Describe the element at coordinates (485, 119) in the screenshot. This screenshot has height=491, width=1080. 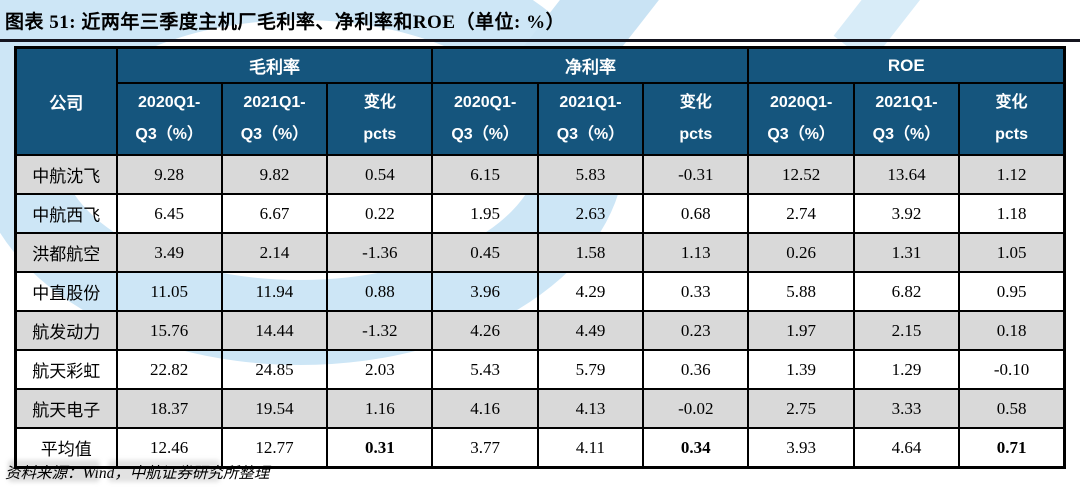
I see `subheader-nm-2020: 2020Q1- Q3（%）` at that location.